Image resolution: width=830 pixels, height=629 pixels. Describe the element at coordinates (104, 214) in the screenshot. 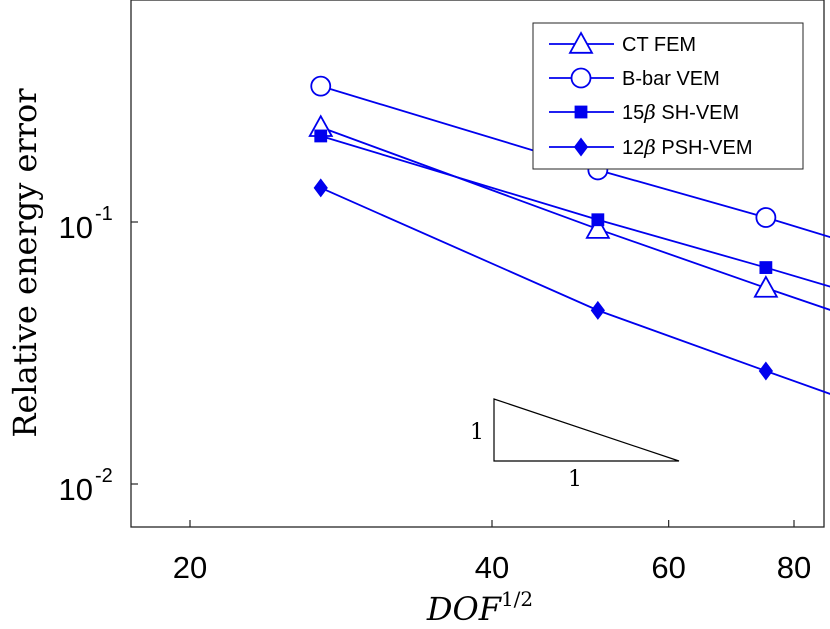

I see `y-tick-exponent: -1` at that location.